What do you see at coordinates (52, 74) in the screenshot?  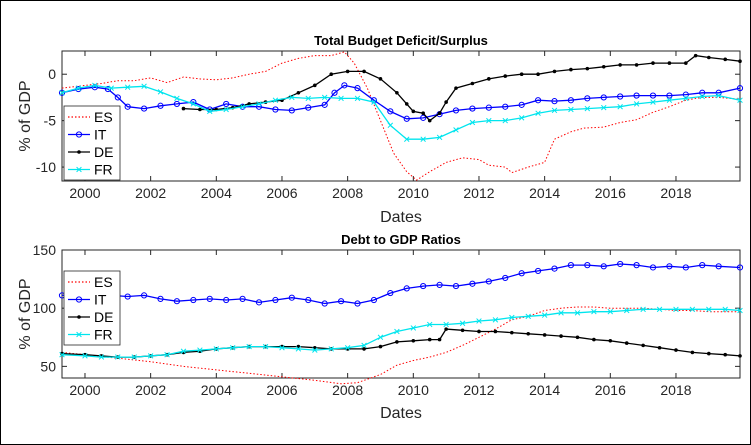 I see `budget-y-tick-label: 0` at bounding box center [52, 74].